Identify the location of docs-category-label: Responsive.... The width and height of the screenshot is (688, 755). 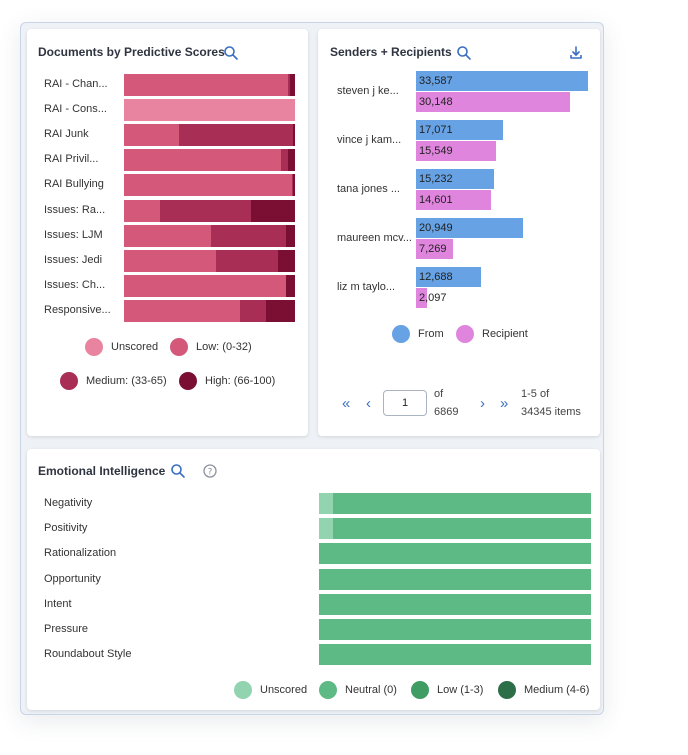
(77, 309).